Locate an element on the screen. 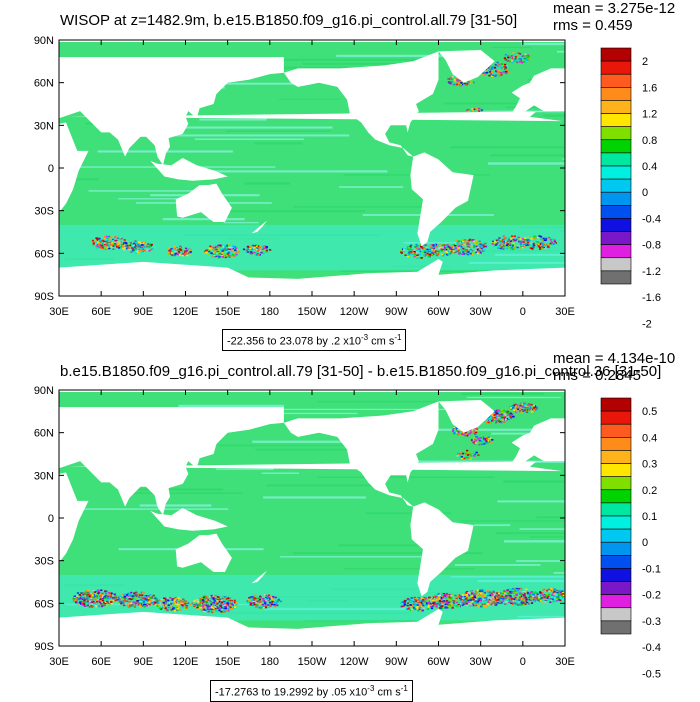 The width and height of the screenshot is (700, 702). y-tick-label: 30S is located at coordinates (44, 562).